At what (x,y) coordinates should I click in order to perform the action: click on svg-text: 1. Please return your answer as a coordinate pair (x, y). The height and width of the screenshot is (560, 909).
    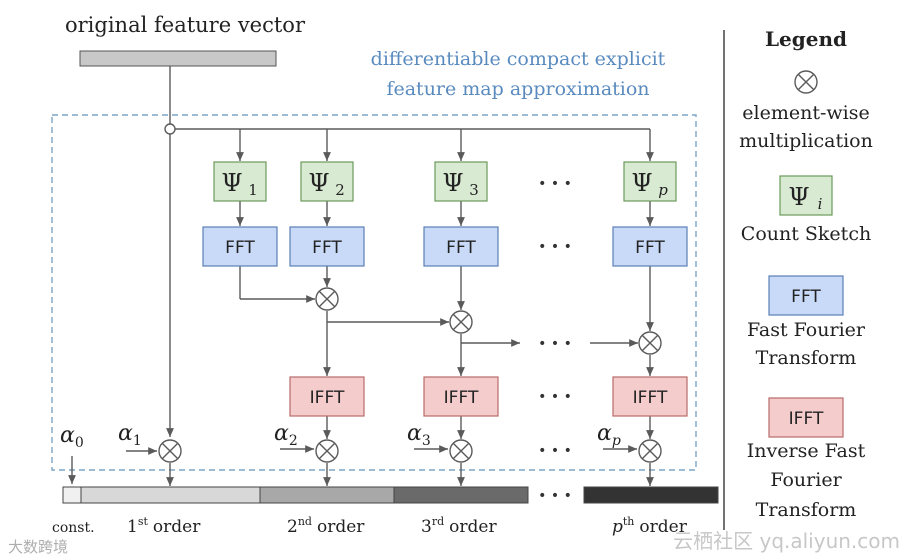
    Looking at the image, I should click on (253, 190).